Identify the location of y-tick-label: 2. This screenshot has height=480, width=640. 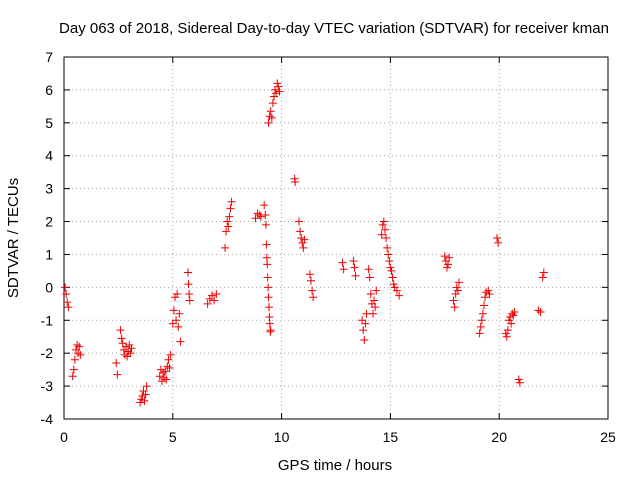
(49, 222).